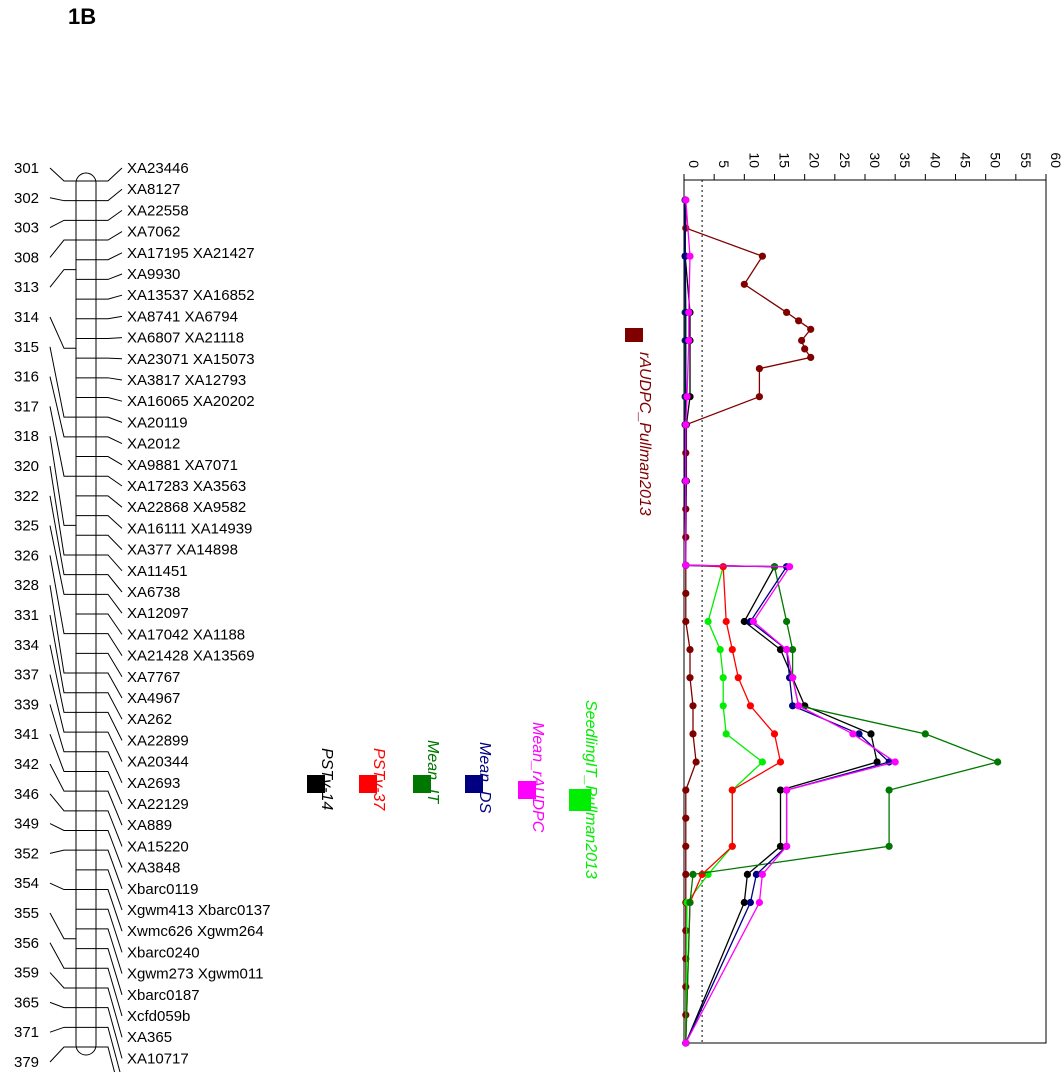  I want to click on position-label: 379, so click(26, 1062).